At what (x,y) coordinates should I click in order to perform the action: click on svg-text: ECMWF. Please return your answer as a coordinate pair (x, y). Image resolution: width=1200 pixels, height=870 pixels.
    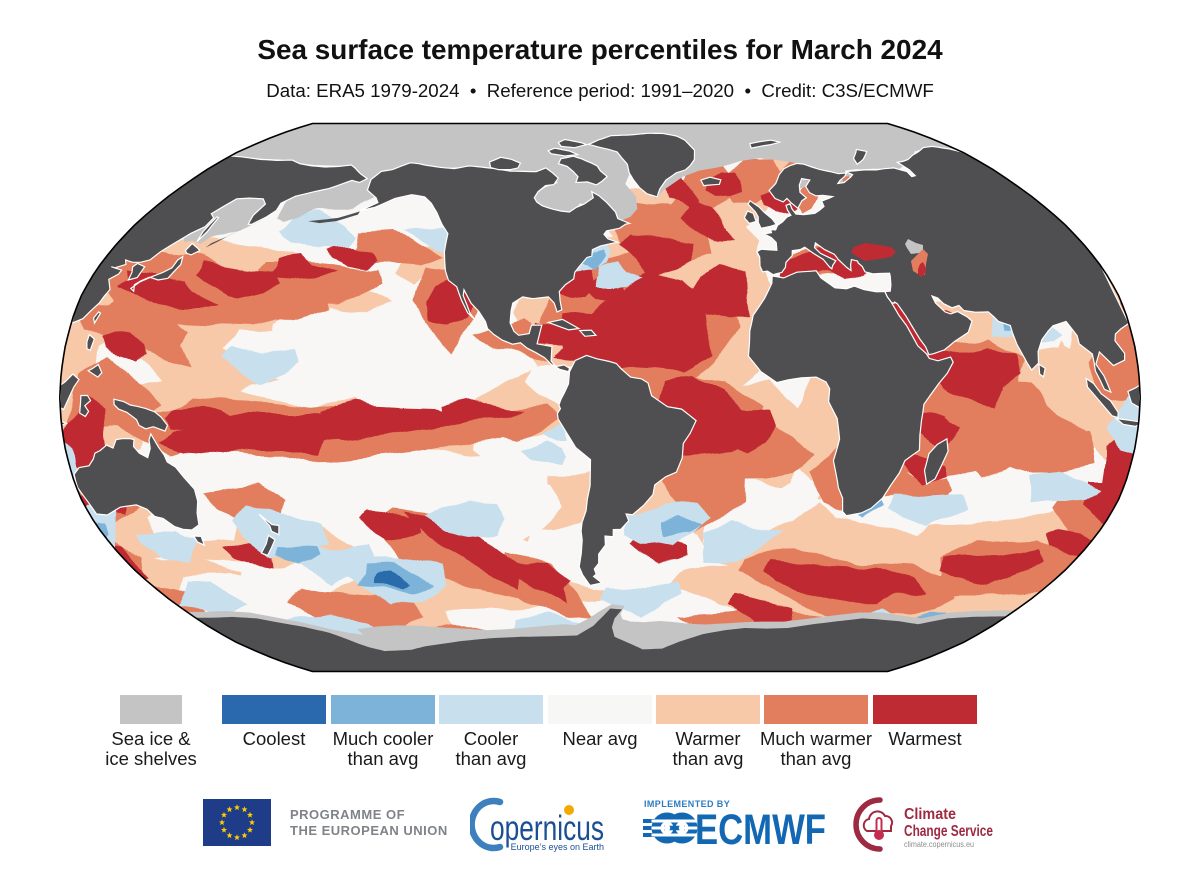
    Looking at the image, I should click on (760, 831).